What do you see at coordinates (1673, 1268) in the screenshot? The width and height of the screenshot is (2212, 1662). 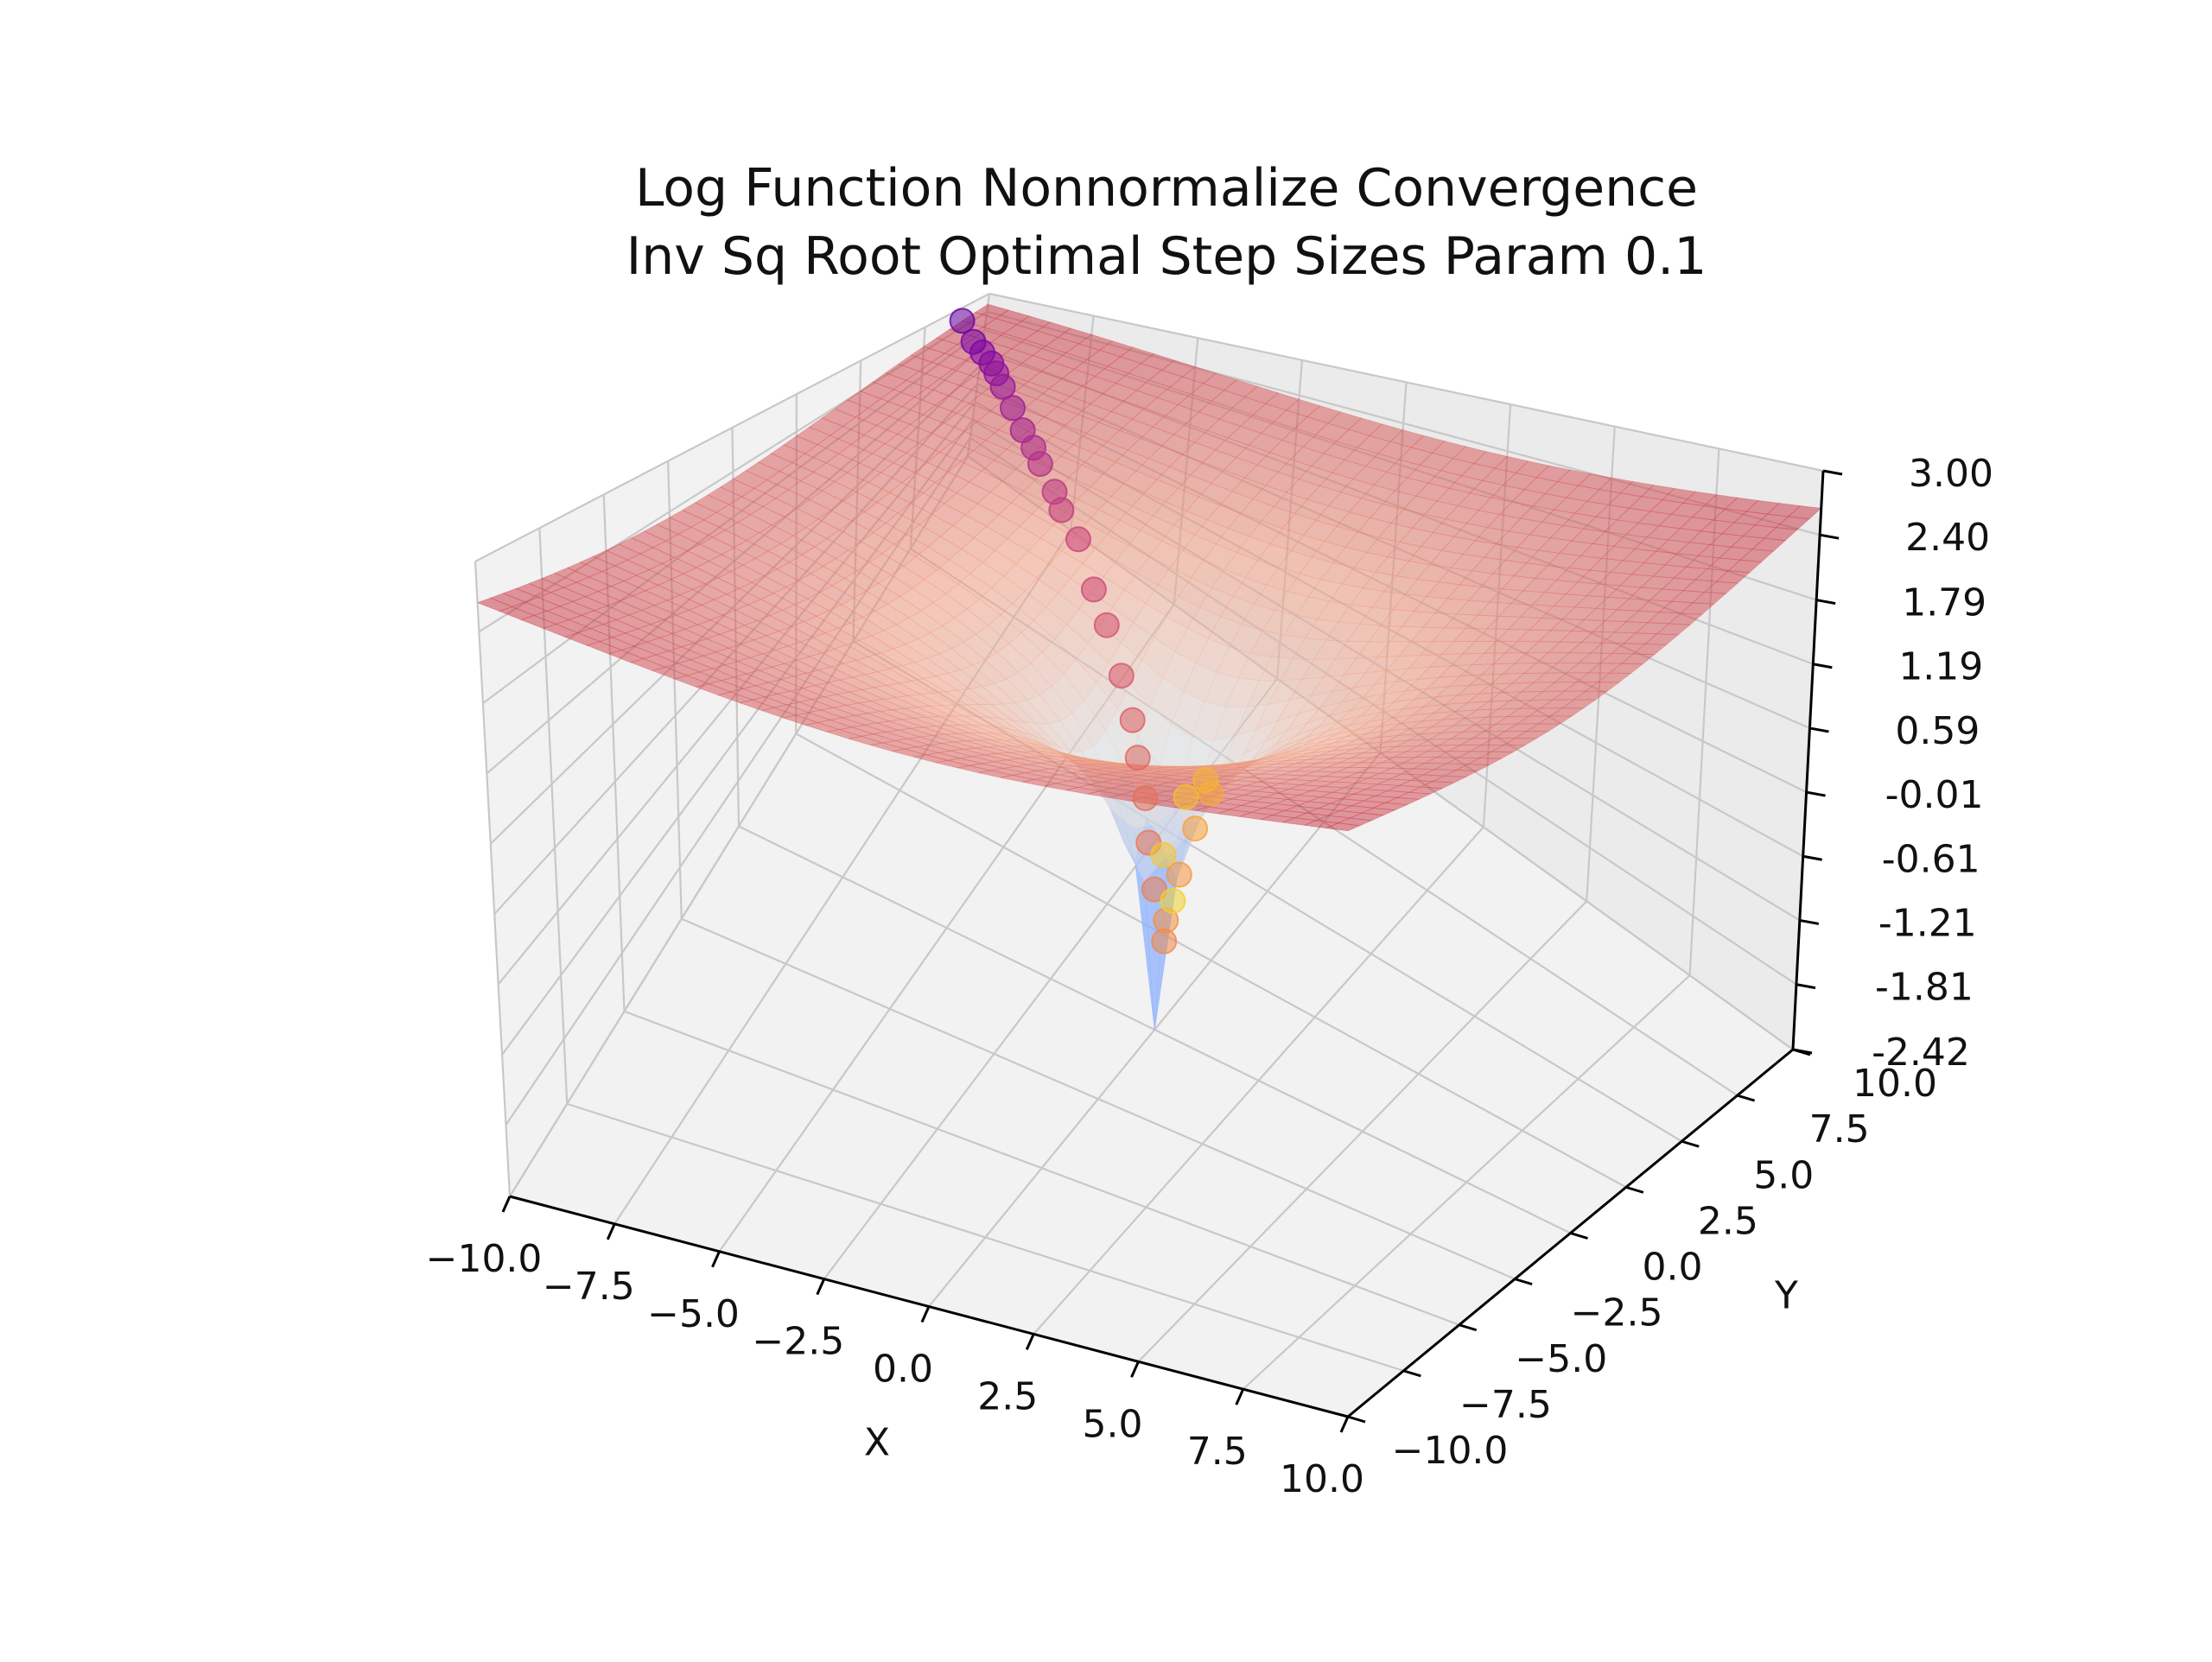 I see `y-tick-label: 0.0` at bounding box center [1673, 1268].